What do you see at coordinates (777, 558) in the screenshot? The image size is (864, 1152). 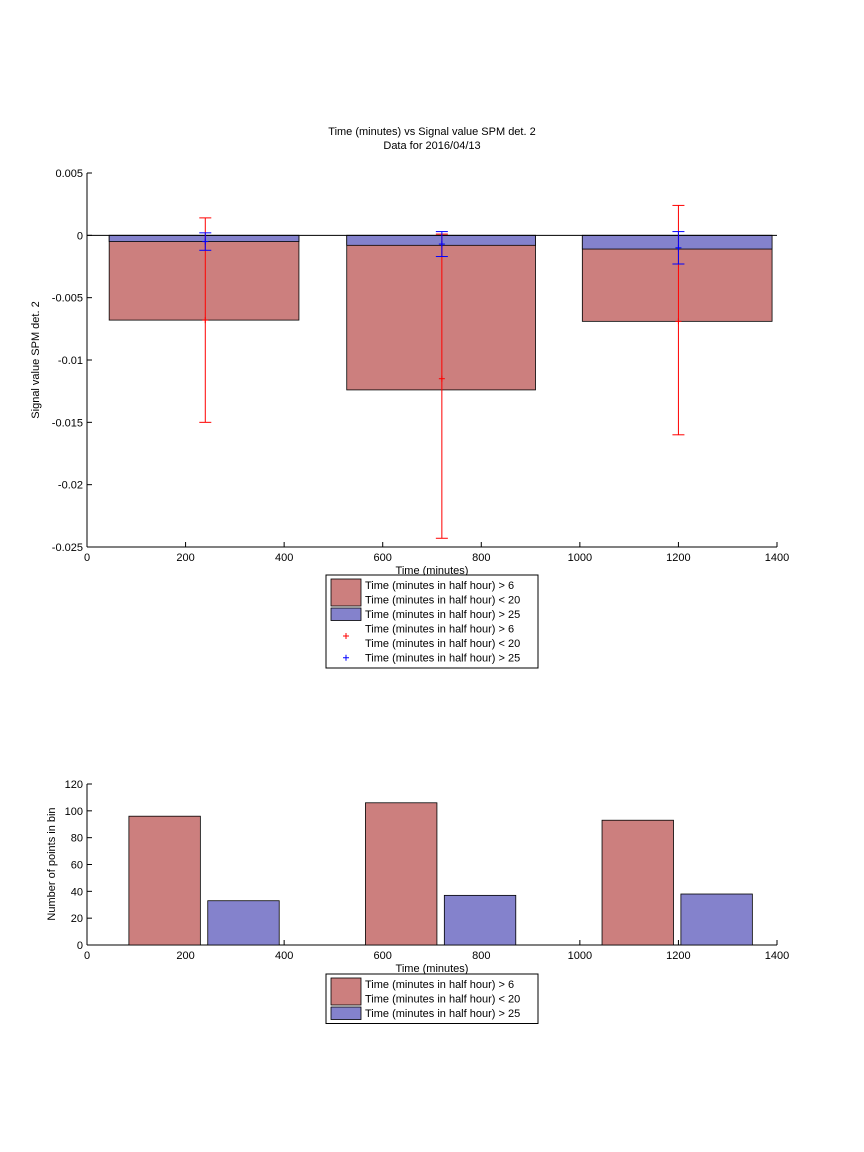 I see `chart-1-x-tick-label: 1400` at bounding box center [777, 558].